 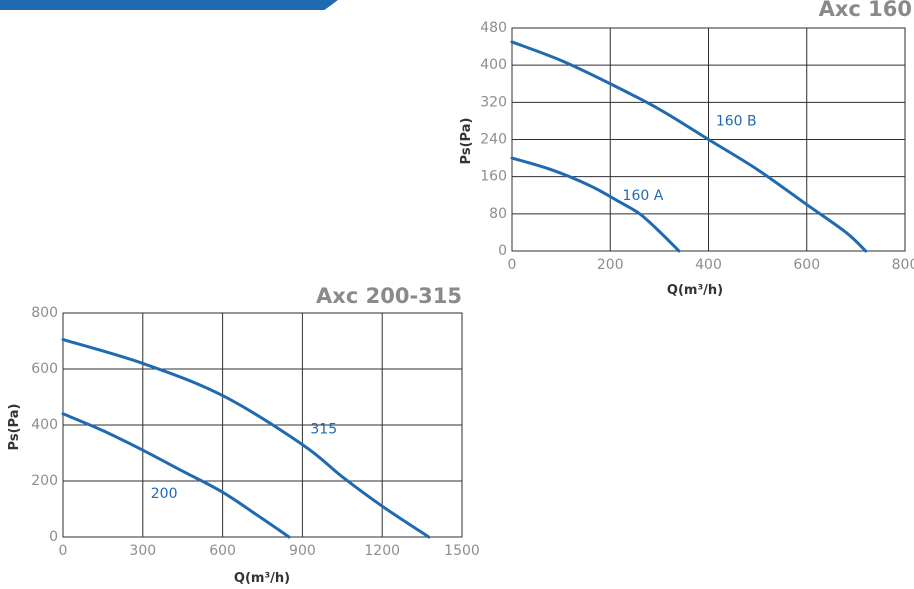 What do you see at coordinates (493, 102) in the screenshot?
I see `y-tick-label: 320` at bounding box center [493, 102].